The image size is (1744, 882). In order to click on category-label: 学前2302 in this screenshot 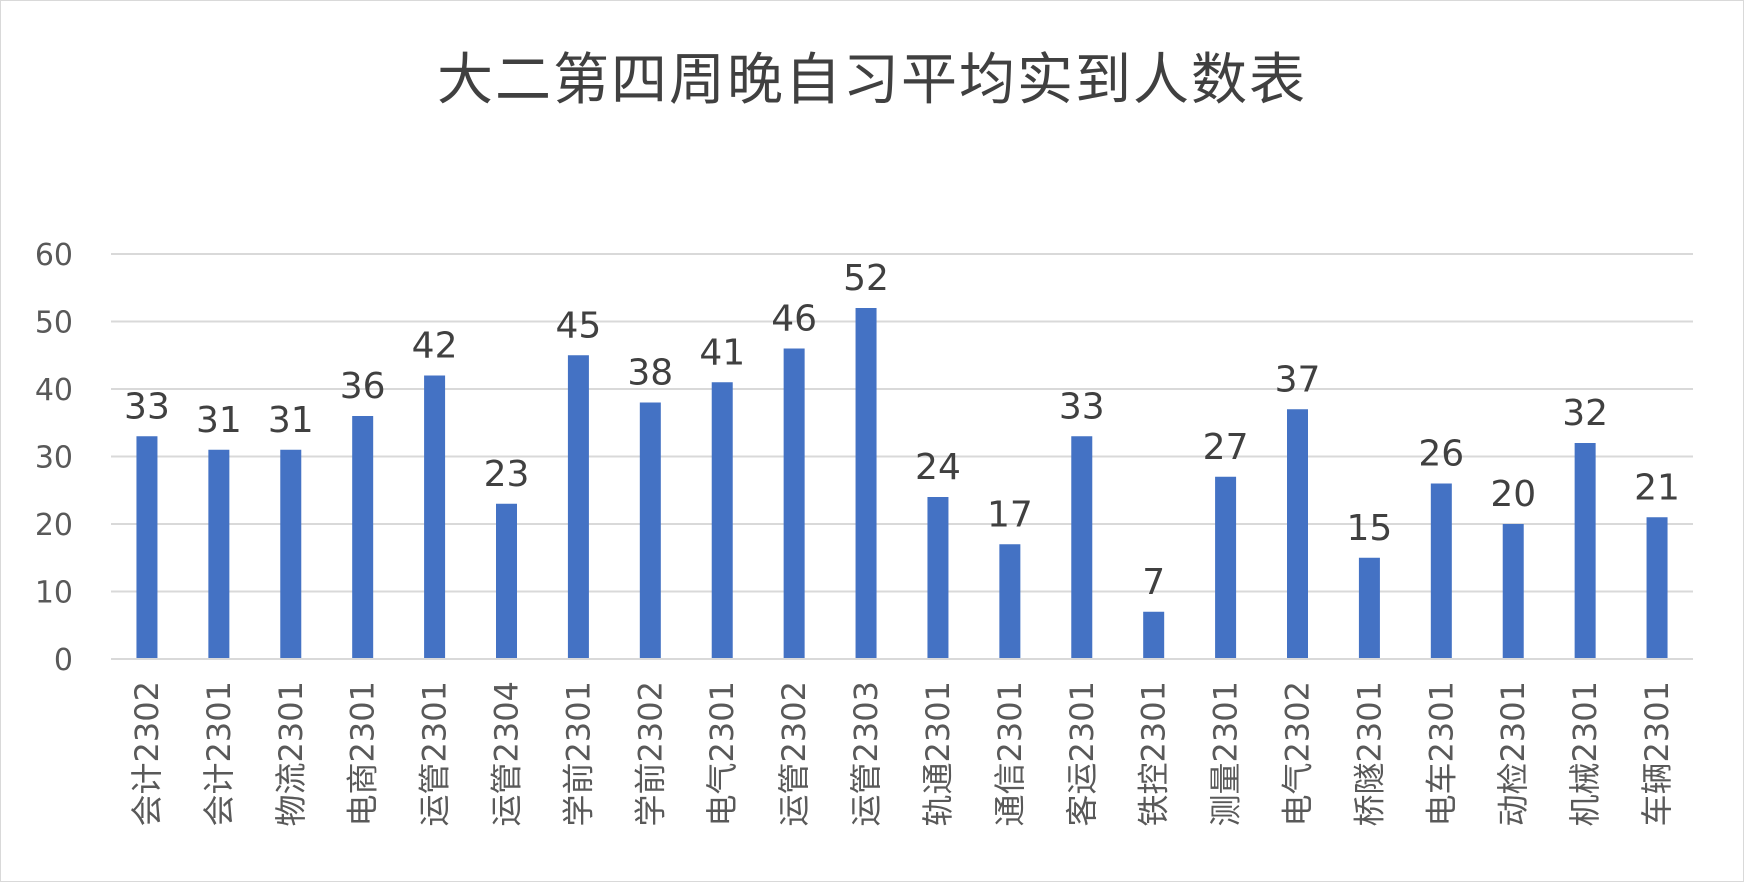, I will do `click(650, 753)`.